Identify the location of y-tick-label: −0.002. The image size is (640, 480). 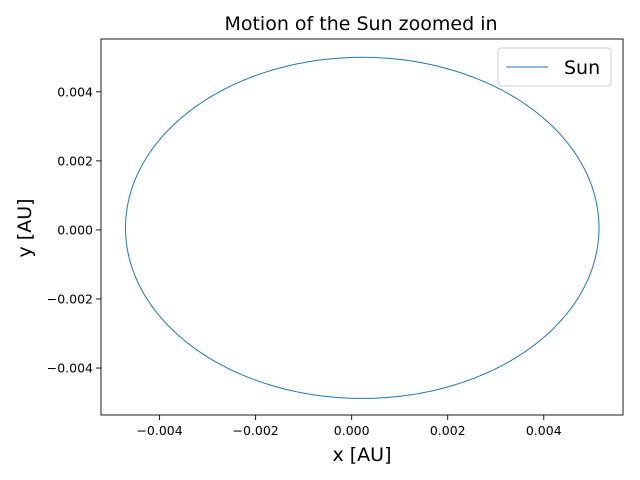
(70, 298).